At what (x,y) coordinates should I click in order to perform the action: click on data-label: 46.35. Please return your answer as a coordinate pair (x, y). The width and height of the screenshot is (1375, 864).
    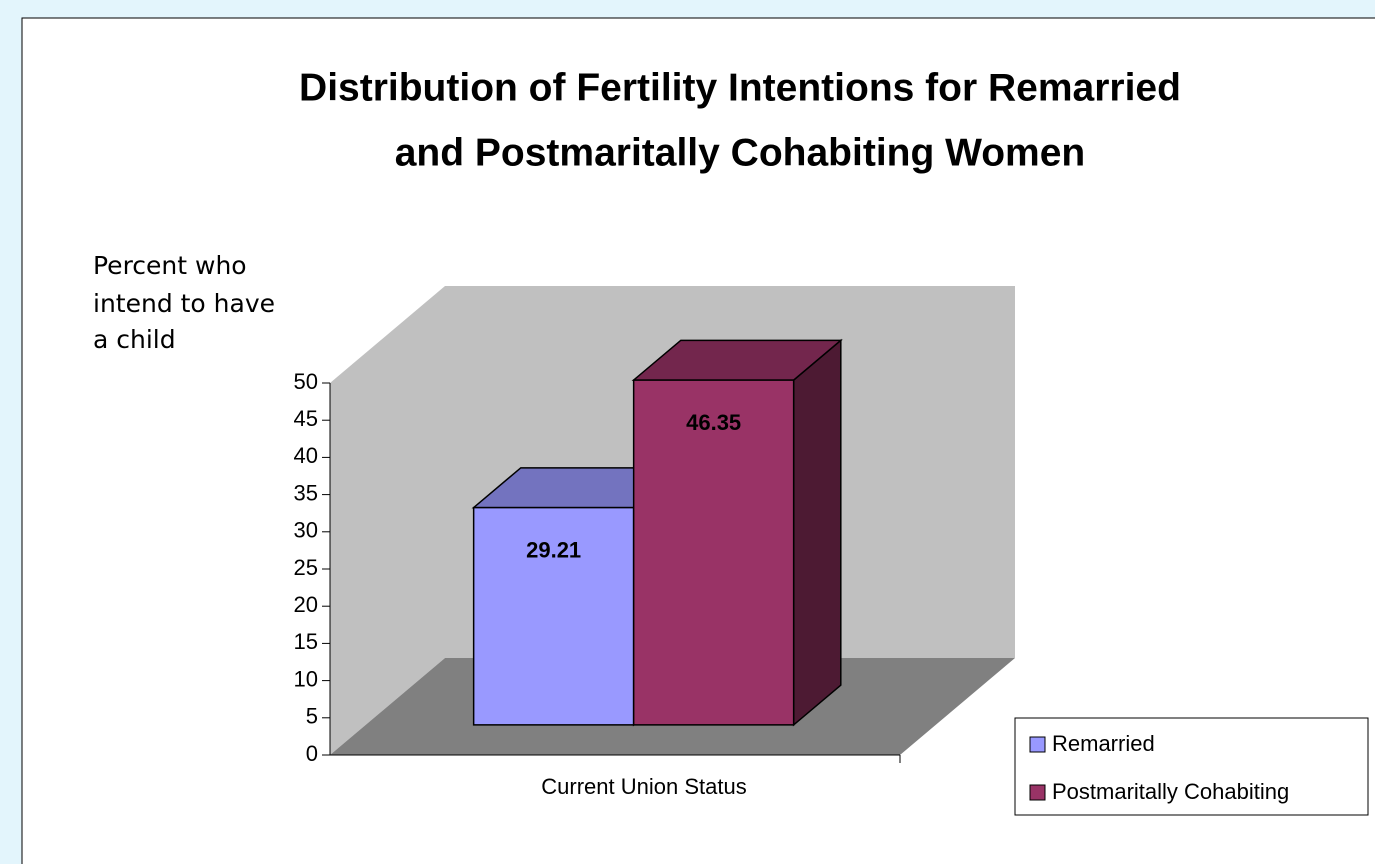
    Looking at the image, I should click on (713, 422).